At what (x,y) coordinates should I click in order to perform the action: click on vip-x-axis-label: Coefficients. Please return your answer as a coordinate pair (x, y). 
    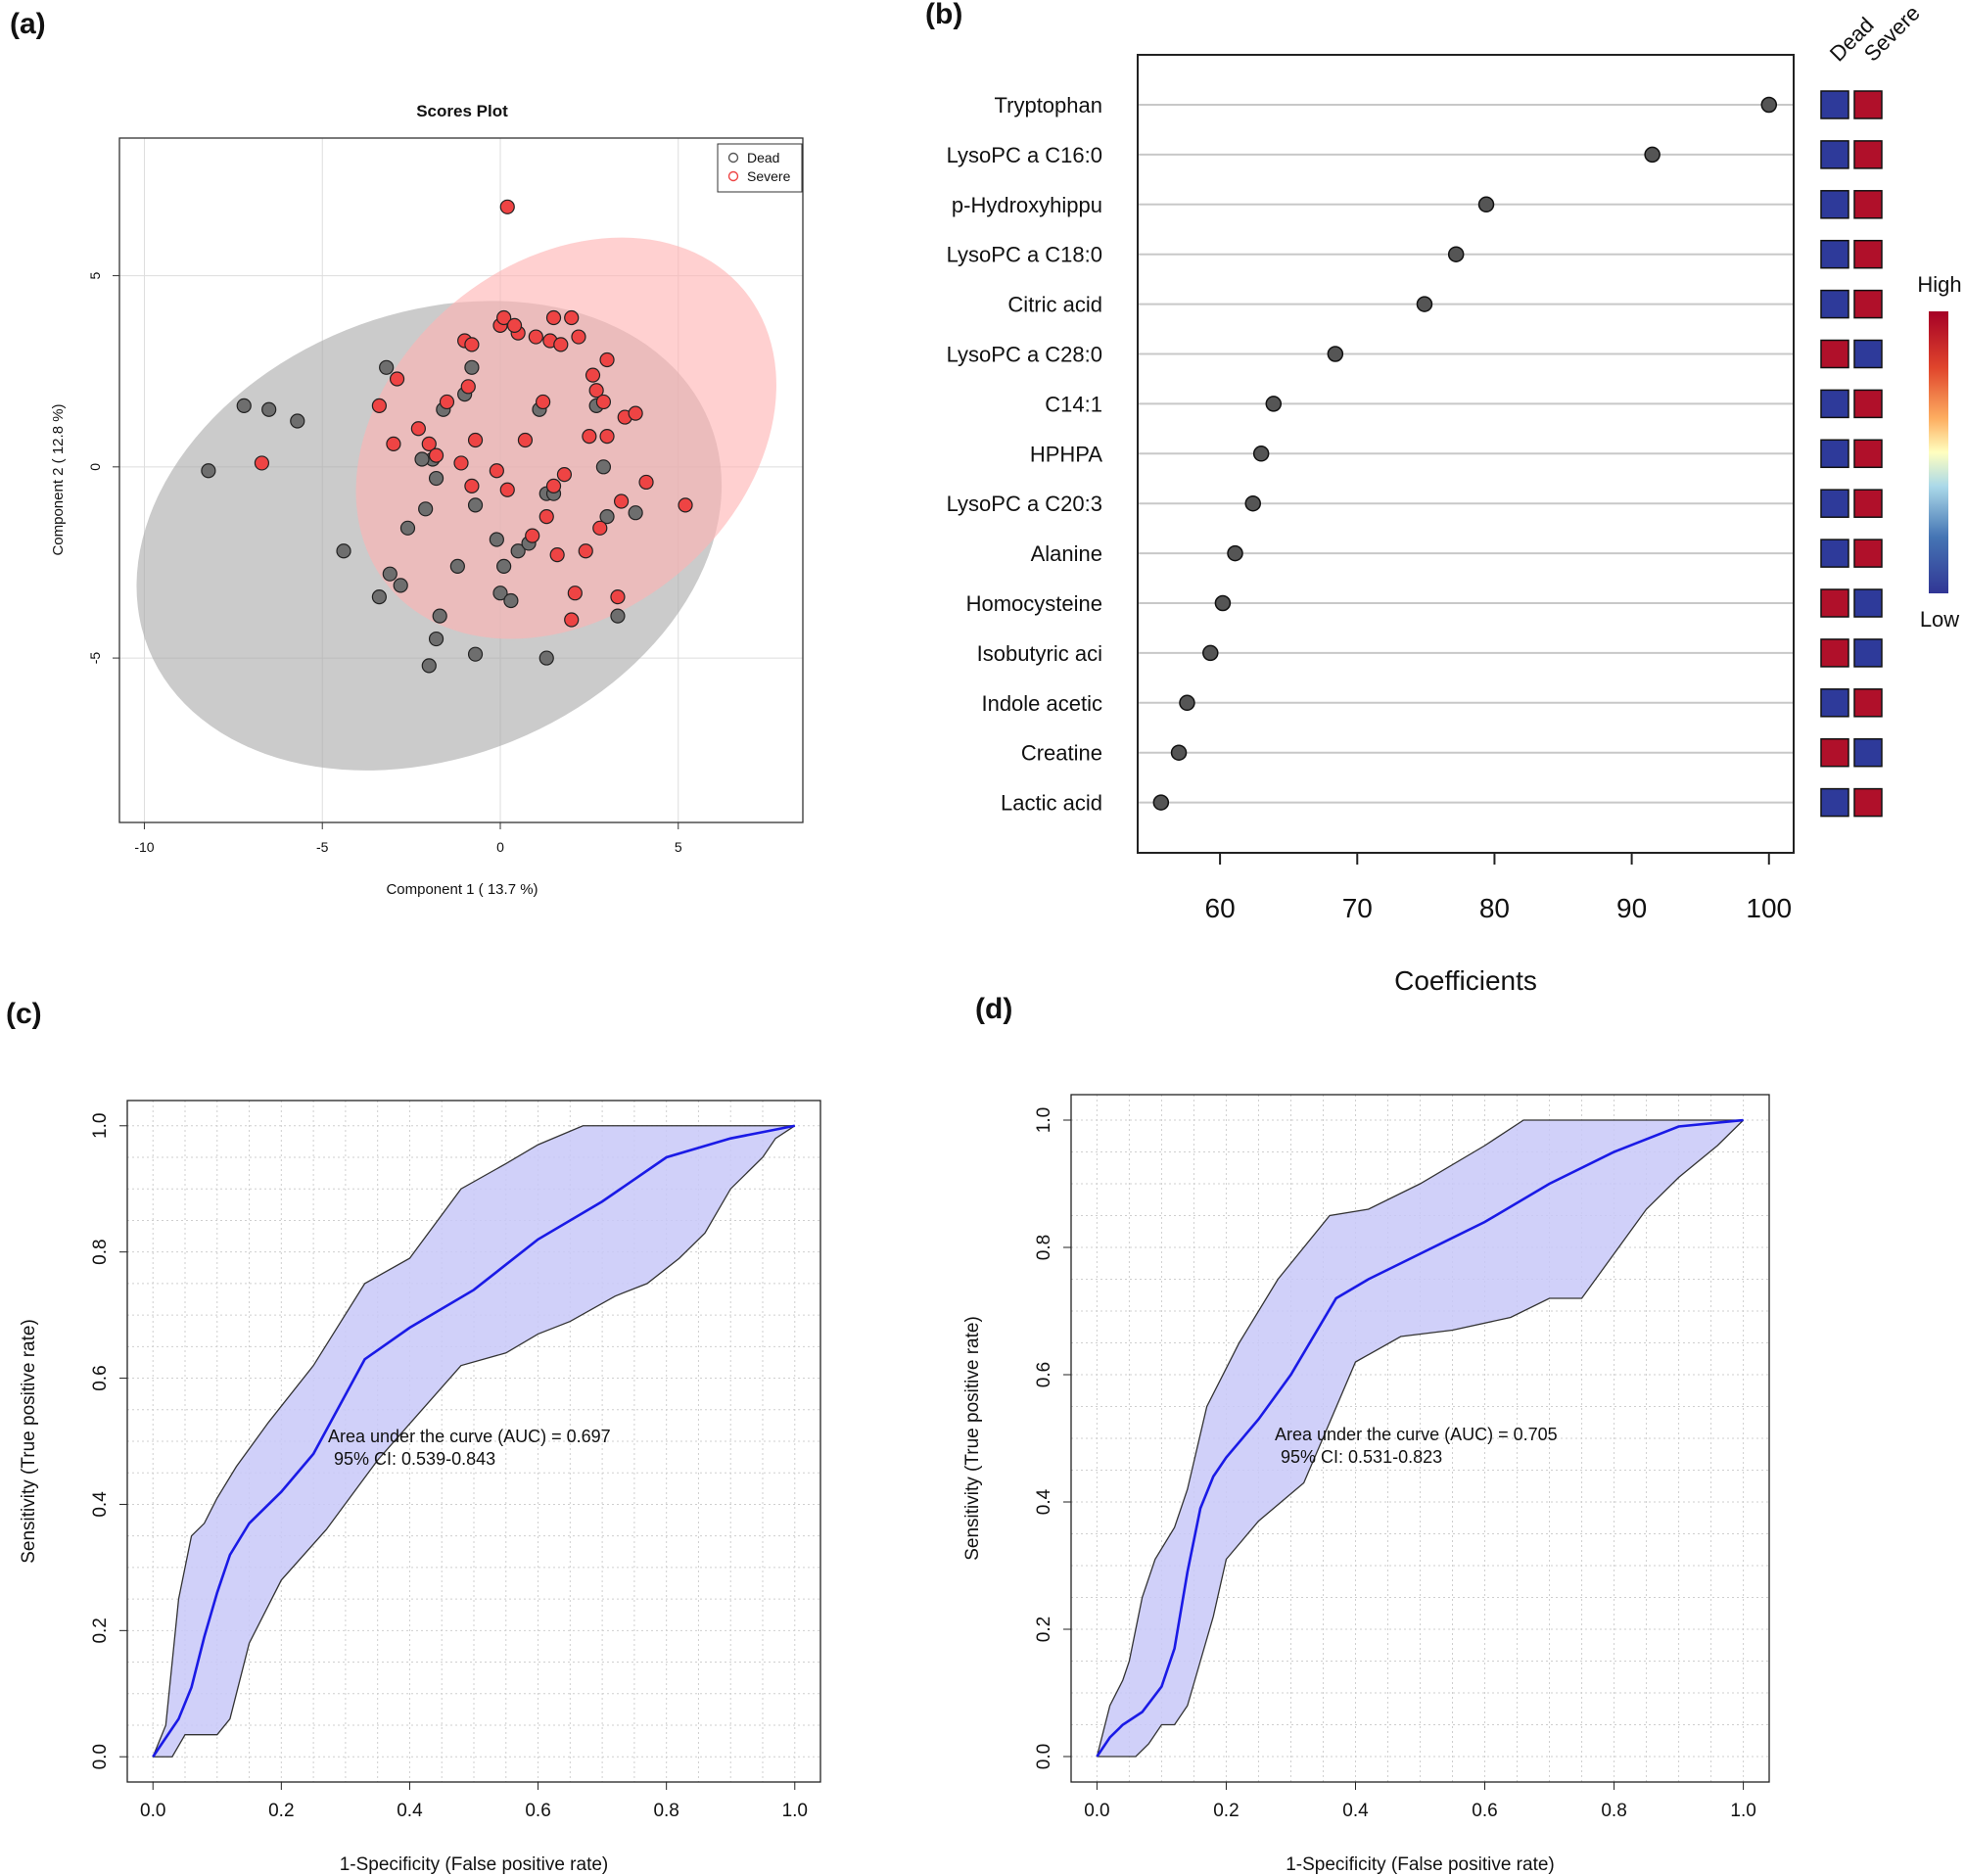
    Looking at the image, I should click on (1465, 981).